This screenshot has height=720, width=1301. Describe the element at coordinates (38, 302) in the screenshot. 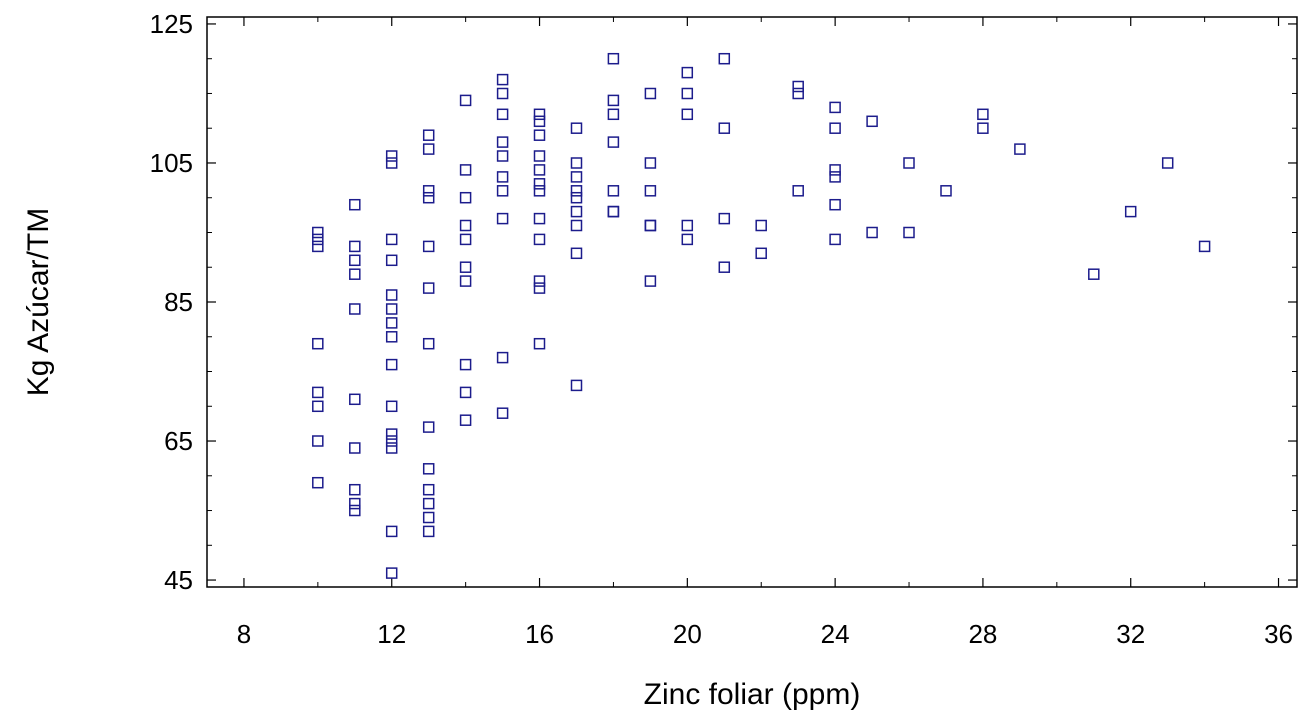

I see `y-axis-title: Kg Azúcar/TM` at that location.